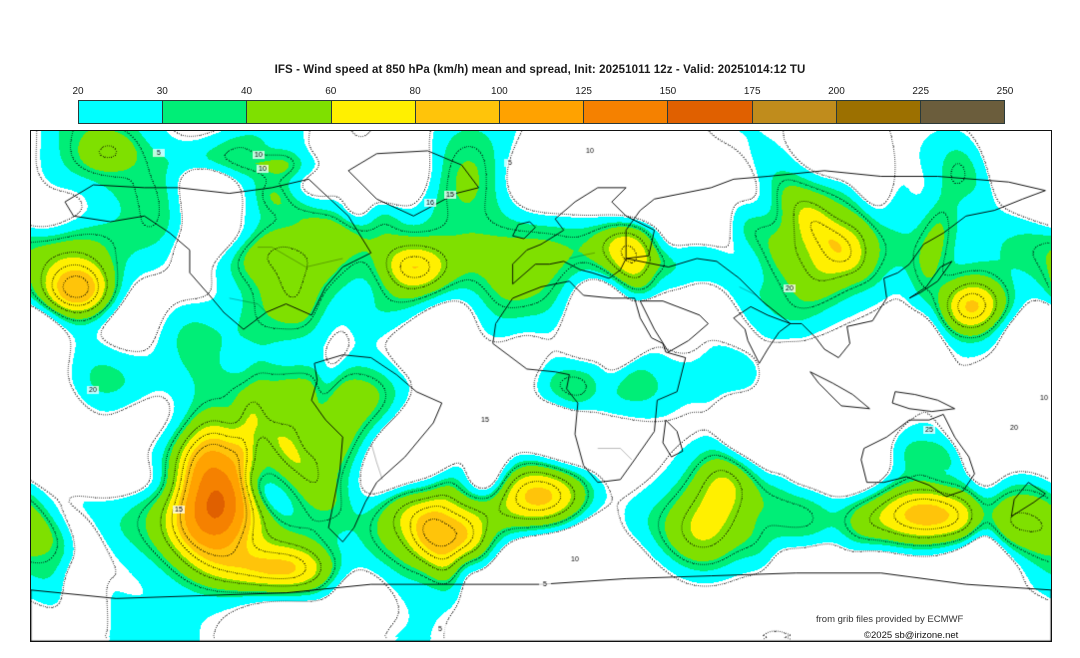 The width and height of the screenshot is (1080, 658). What do you see at coordinates (78, 91) in the screenshot?
I see `colorbar-tick-20: 20` at bounding box center [78, 91].